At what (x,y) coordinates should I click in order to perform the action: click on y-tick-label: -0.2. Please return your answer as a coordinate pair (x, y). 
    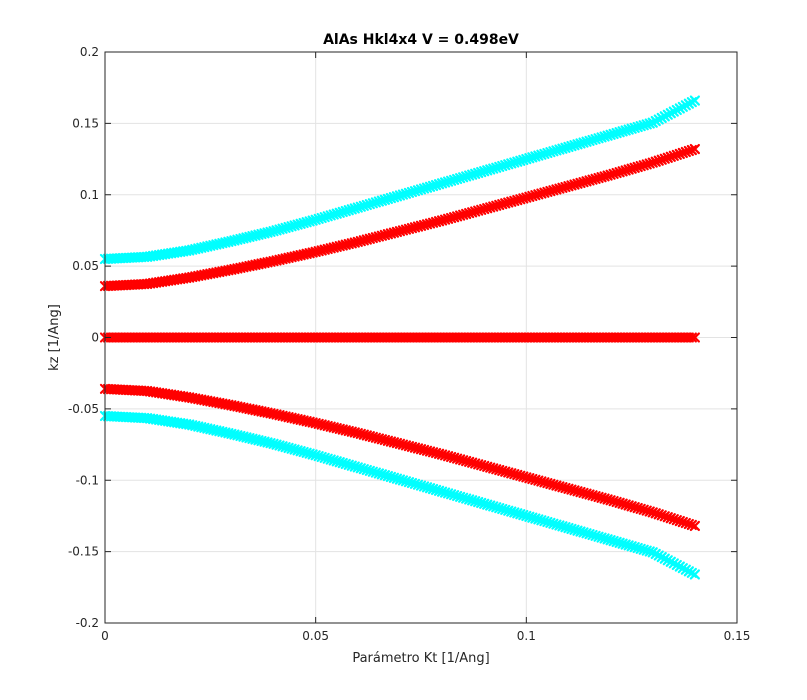
    Looking at the image, I should click on (87, 623).